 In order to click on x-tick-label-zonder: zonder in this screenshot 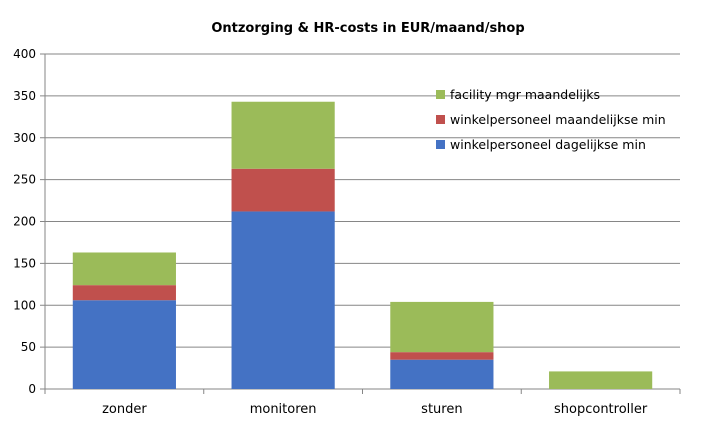, I will do `click(124, 409)`.